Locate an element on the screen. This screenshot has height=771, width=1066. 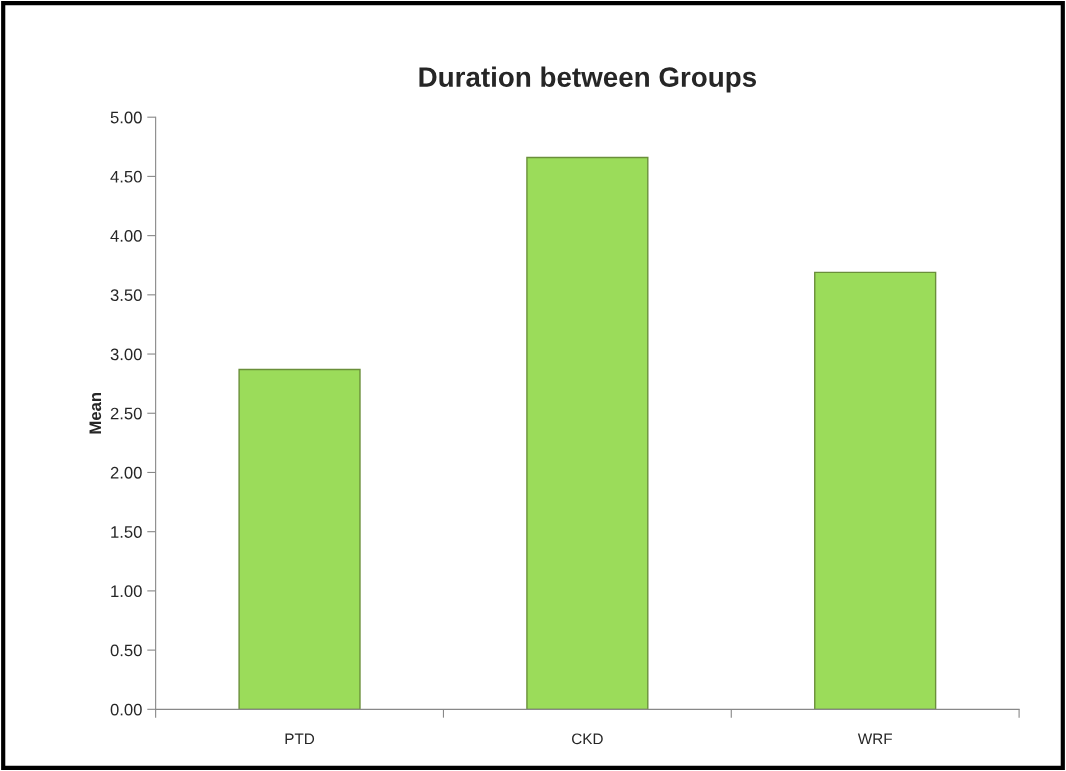
y-tick-label: 5.00 is located at coordinates (126, 117).